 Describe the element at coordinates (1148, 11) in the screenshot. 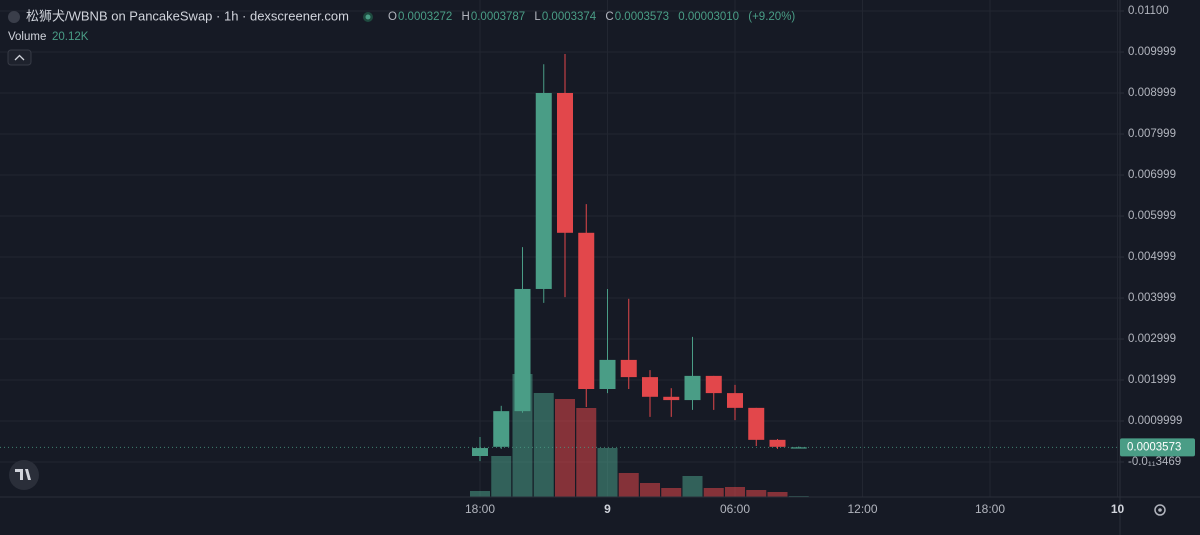

I see `y-tick-label: 0.01100` at that location.